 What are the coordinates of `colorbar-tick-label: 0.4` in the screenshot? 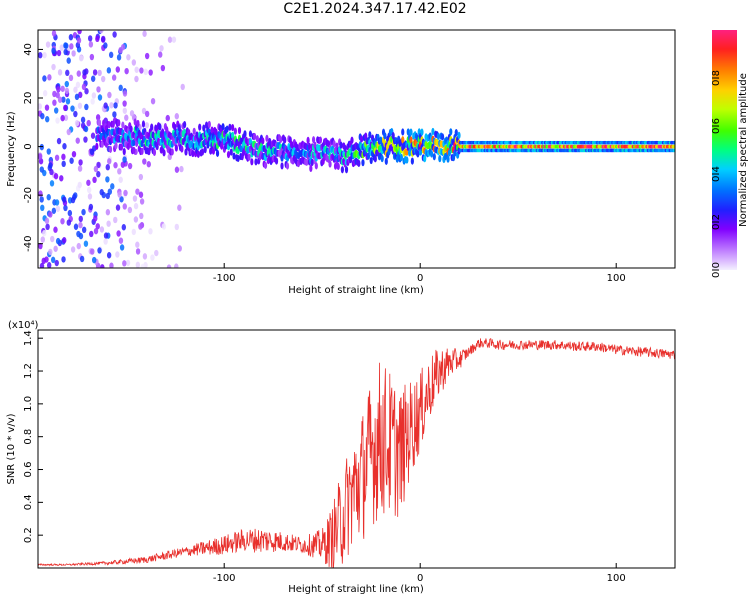 It's located at (716, 174).